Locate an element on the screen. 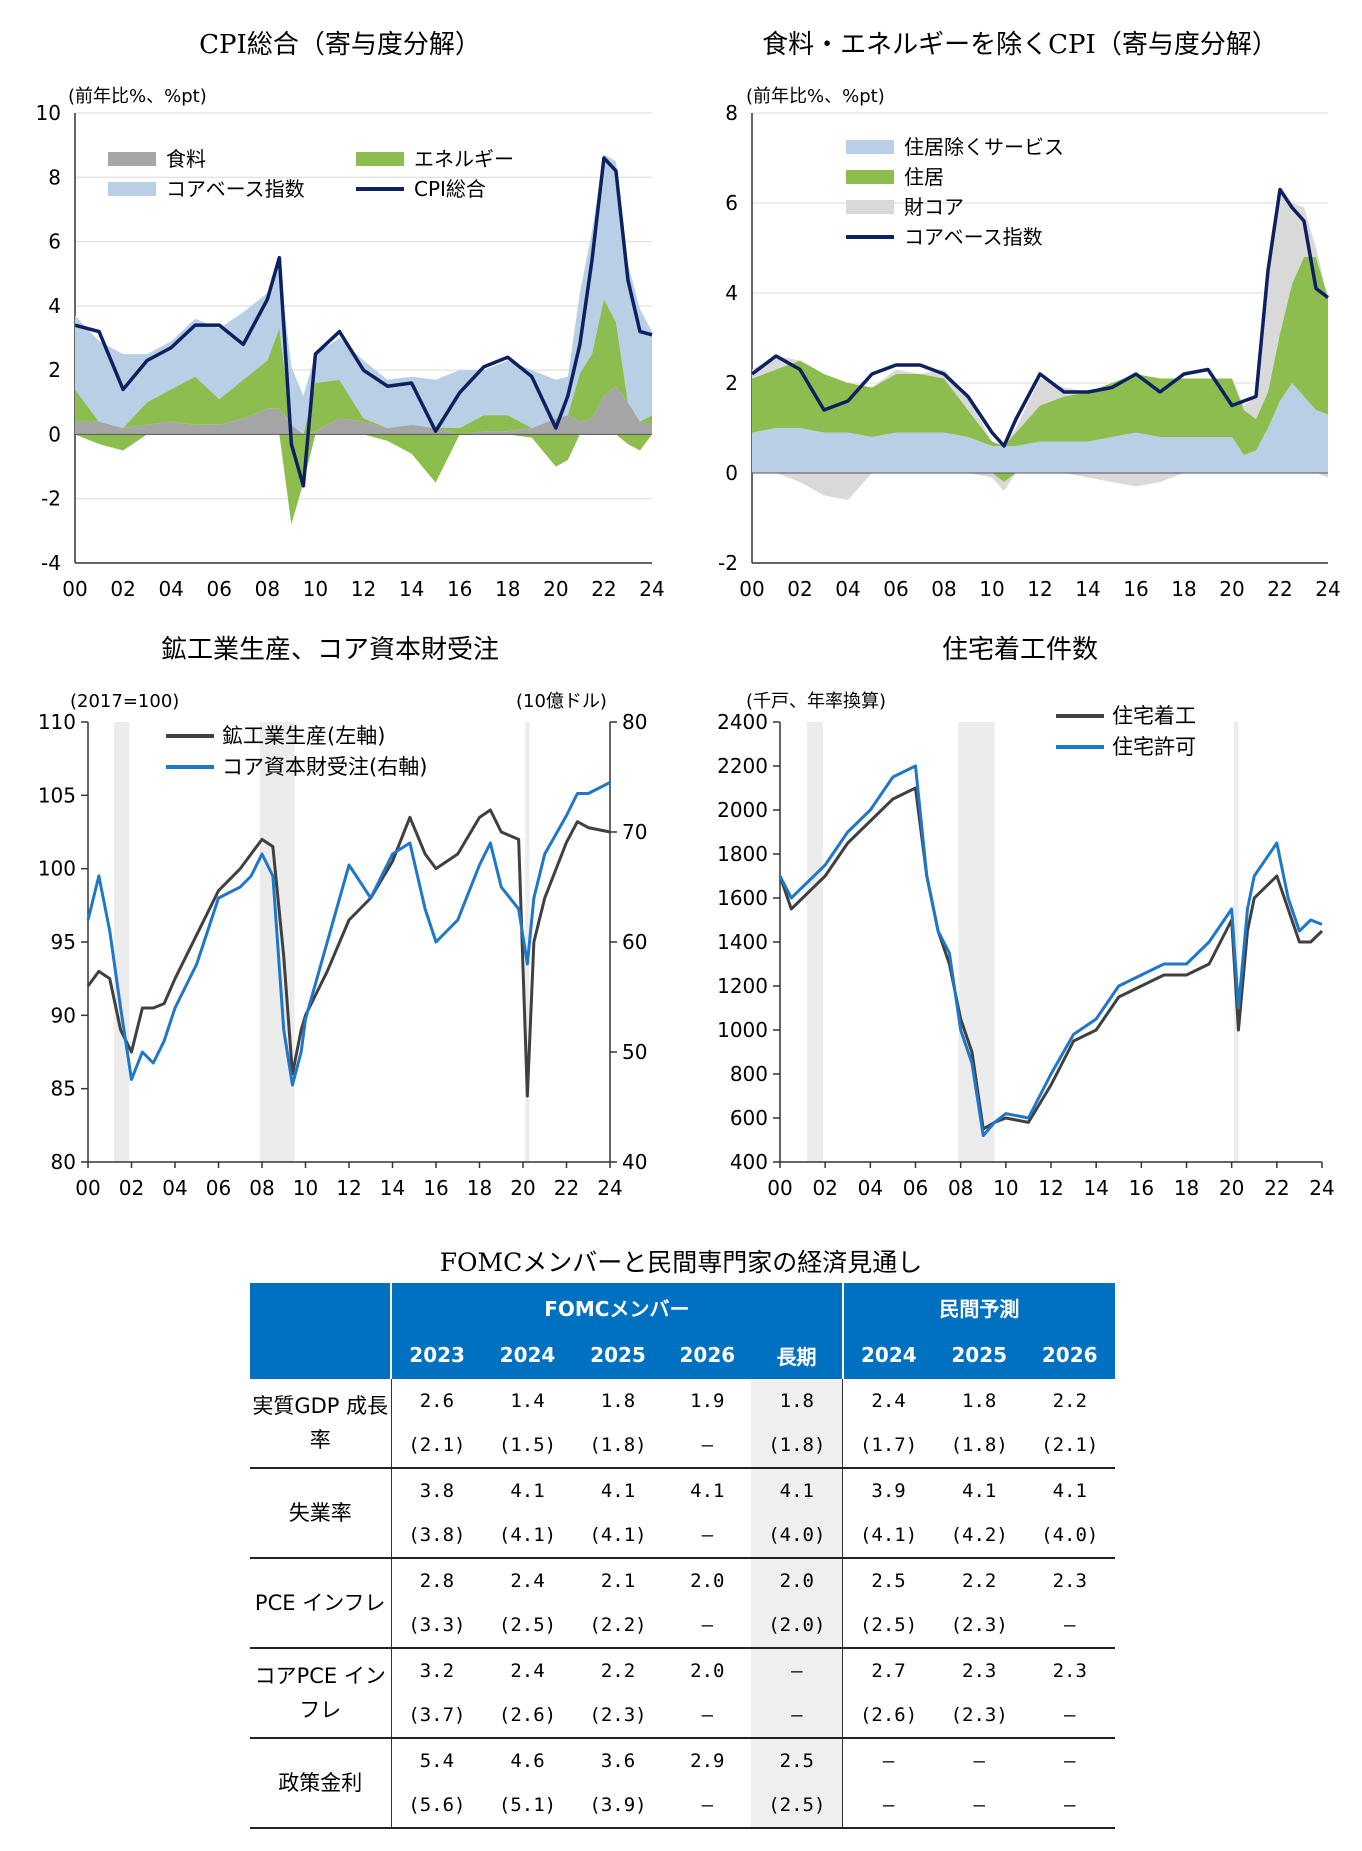  legend-swatch-food is located at coordinates (132, 159).